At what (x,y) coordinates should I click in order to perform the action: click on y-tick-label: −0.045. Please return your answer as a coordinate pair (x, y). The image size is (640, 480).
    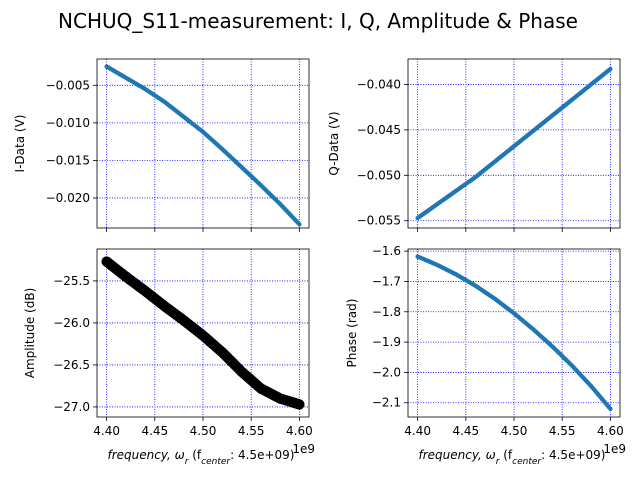
    Looking at the image, I should click on (379, 130).